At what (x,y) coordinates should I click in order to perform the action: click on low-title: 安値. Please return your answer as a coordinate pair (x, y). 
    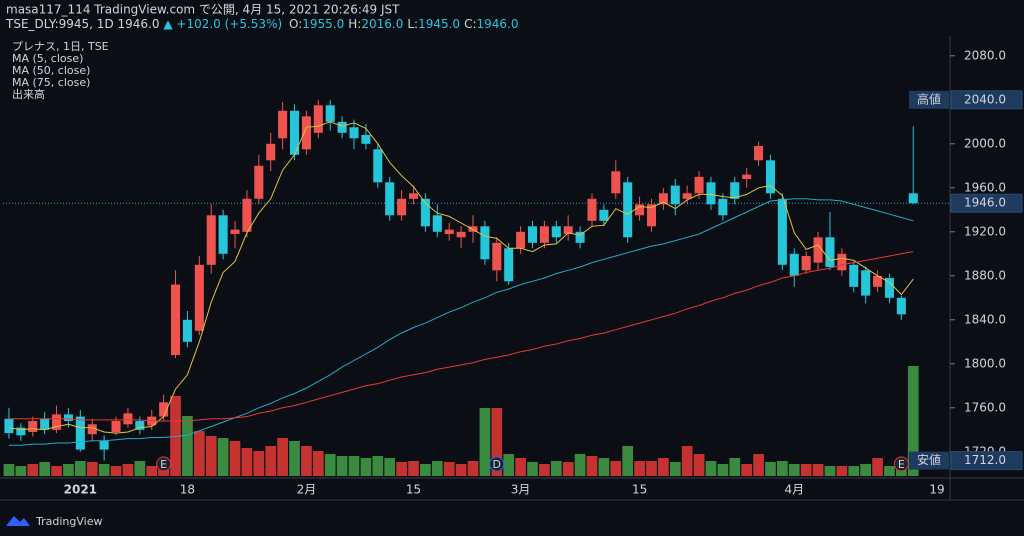
    Looking at the image, I should click on (929, 459).